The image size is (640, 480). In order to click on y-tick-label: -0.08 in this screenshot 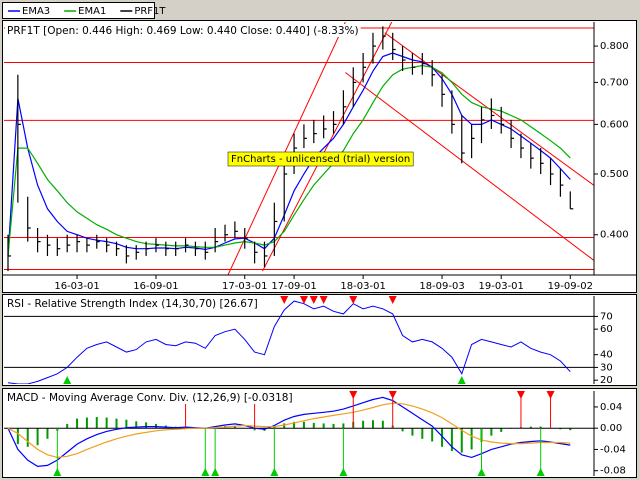, I will do `click(613, 471)`.